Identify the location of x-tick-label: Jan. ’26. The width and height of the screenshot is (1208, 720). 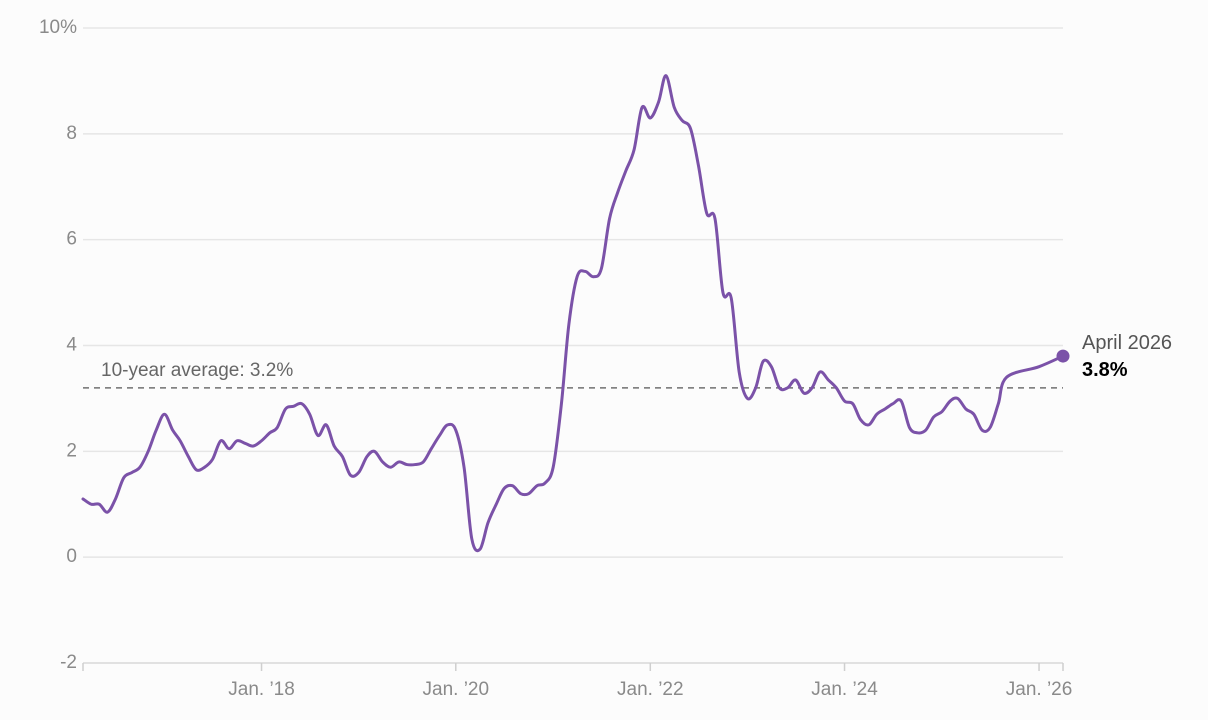
(1039, 689).